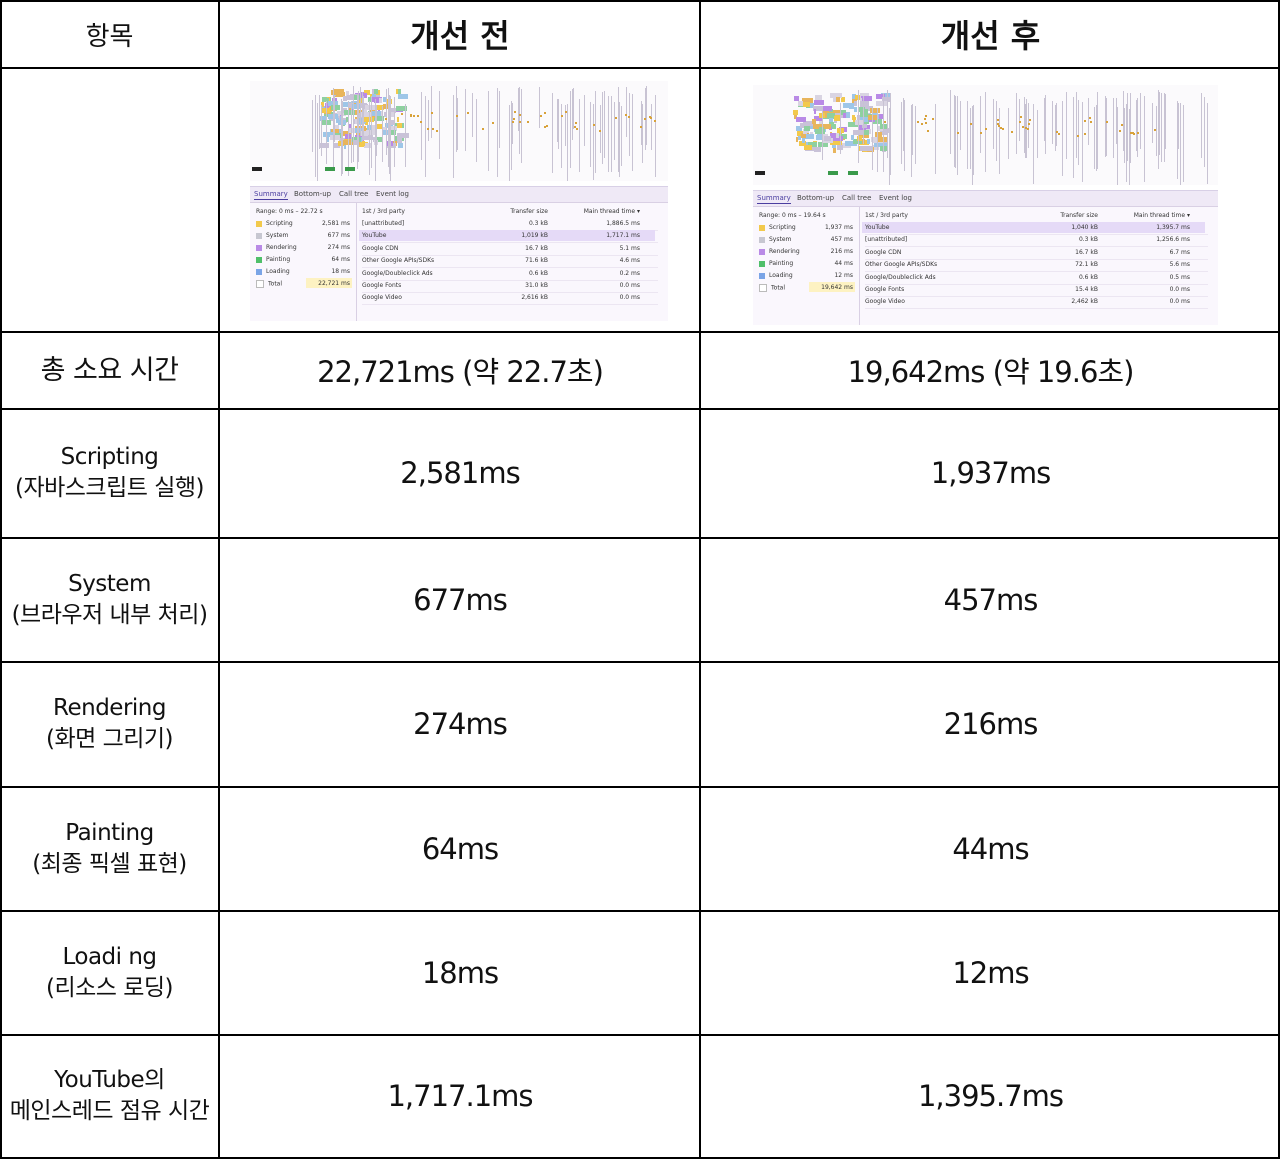 The image size is (1280, 1159). I want to click on category-name: Rendering, so click(281, 247).